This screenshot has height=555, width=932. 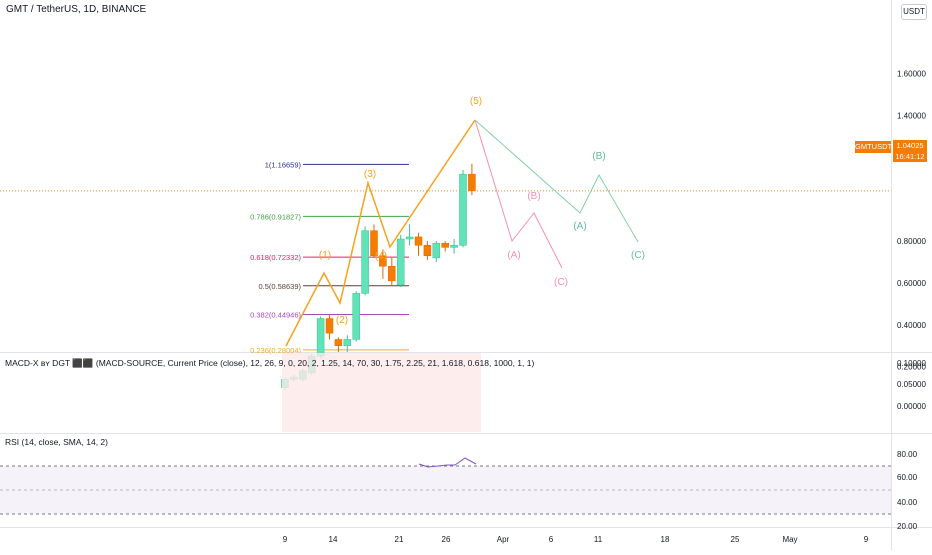 I want to click on time-axis-label: 26, so click(x=446, y=539).